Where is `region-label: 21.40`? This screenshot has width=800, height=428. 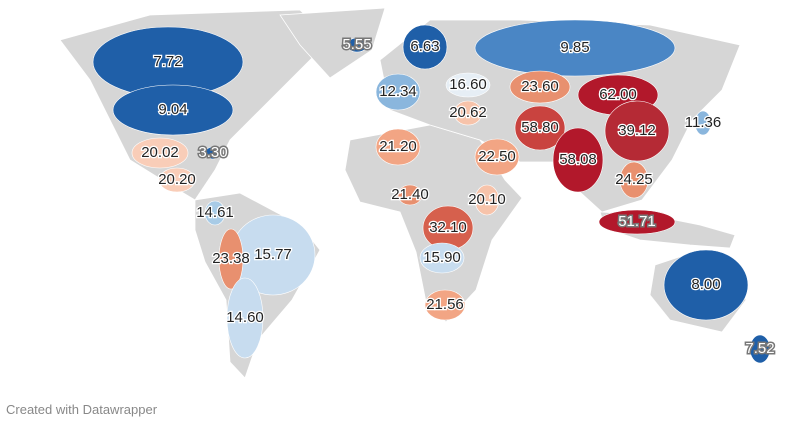 region-label: 21.40 is located at coordinates (410, 194).